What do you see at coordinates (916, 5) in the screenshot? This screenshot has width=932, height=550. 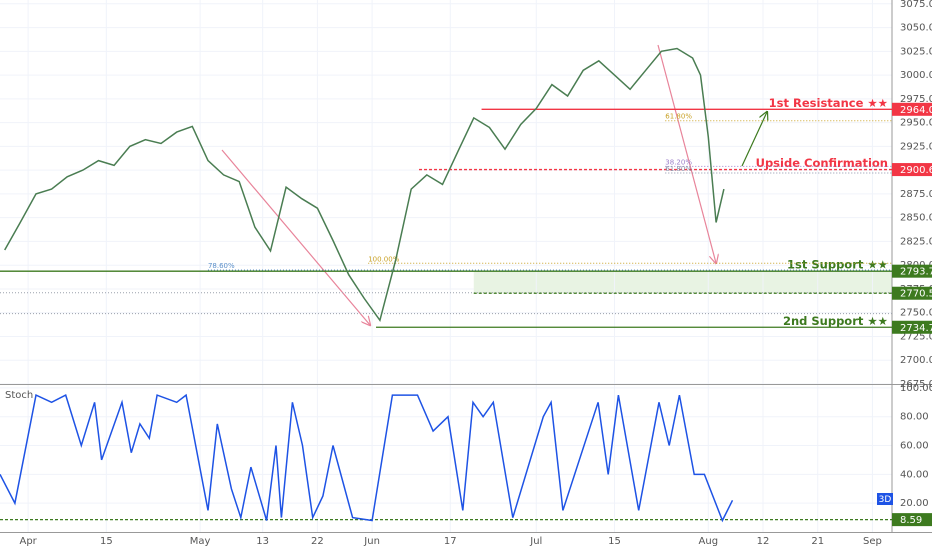 I see `y-tick-label: 3075.0` at bounding box center [916, 5].